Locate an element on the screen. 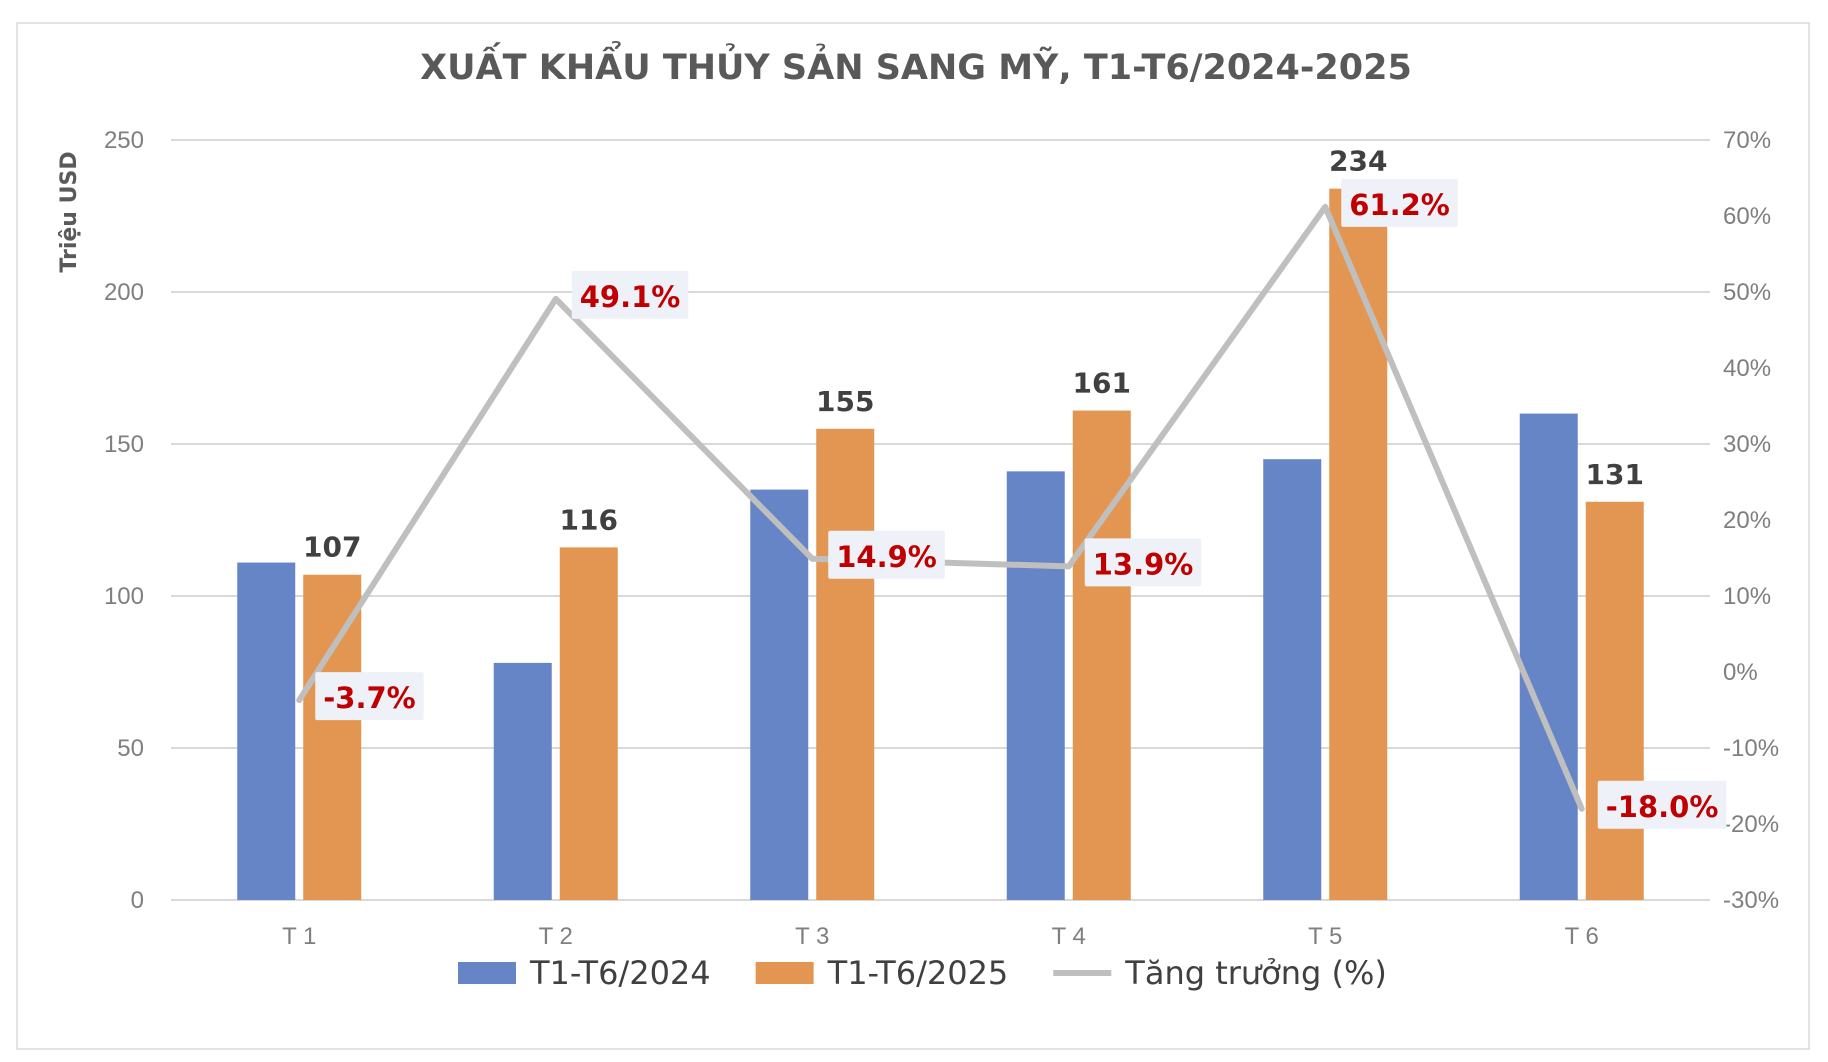  y-axis-ticks: 0 50 100 150 200 250 is located at coordinates (124, 520).